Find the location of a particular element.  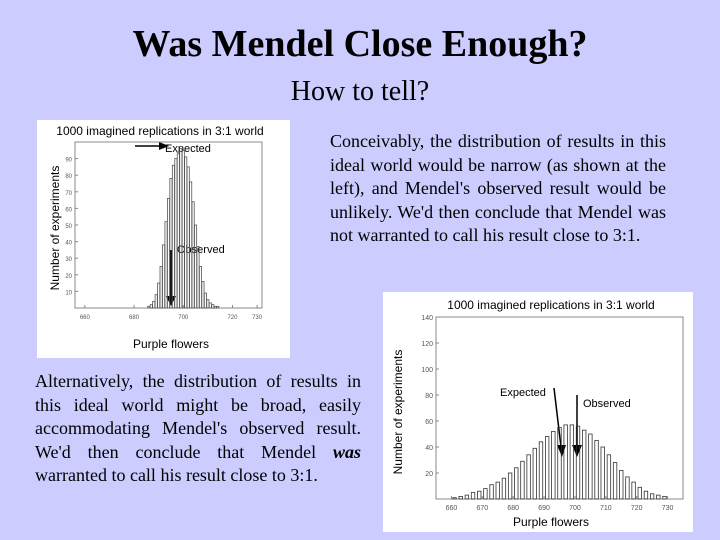

chart2-expected-label: Expected is located at coordinates (523, 393).